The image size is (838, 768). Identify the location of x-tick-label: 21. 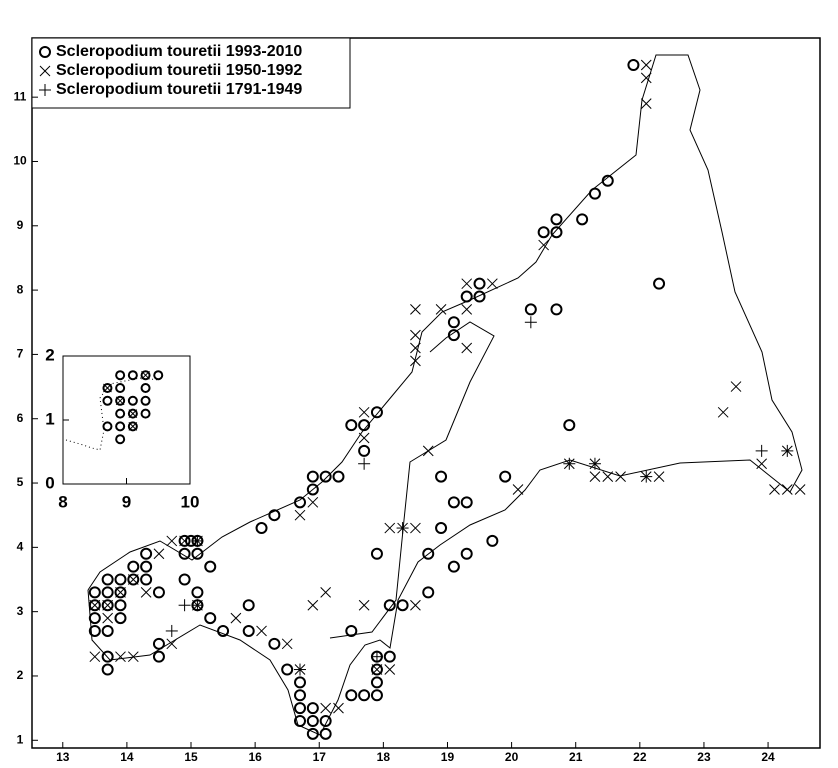
(576, 757).